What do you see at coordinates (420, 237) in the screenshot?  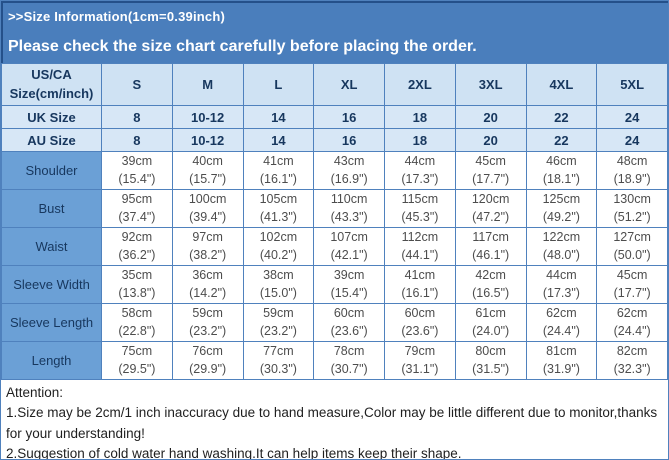 I see `measure-cm-value: 112cm` at bounding box center [420, 237].